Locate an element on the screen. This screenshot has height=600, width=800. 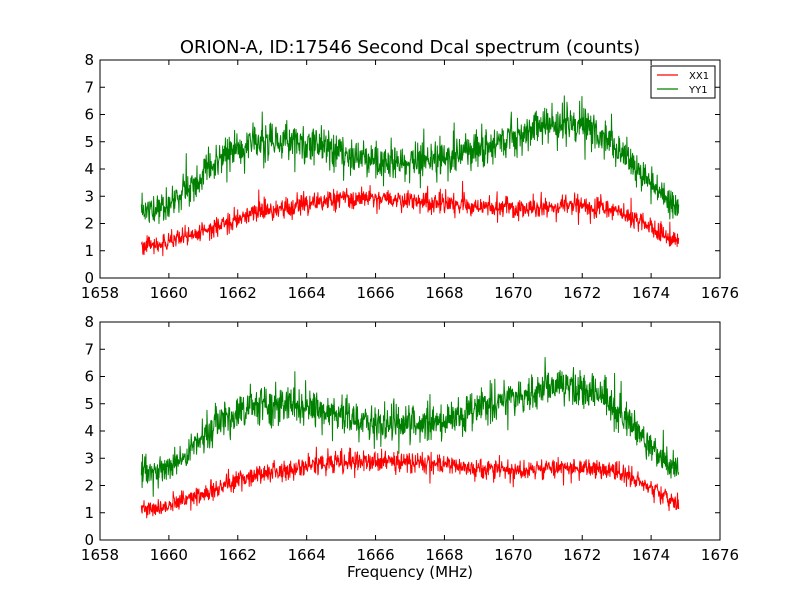
x-axis-label: Frequency (MHz) is located at coordinates (410, 572).